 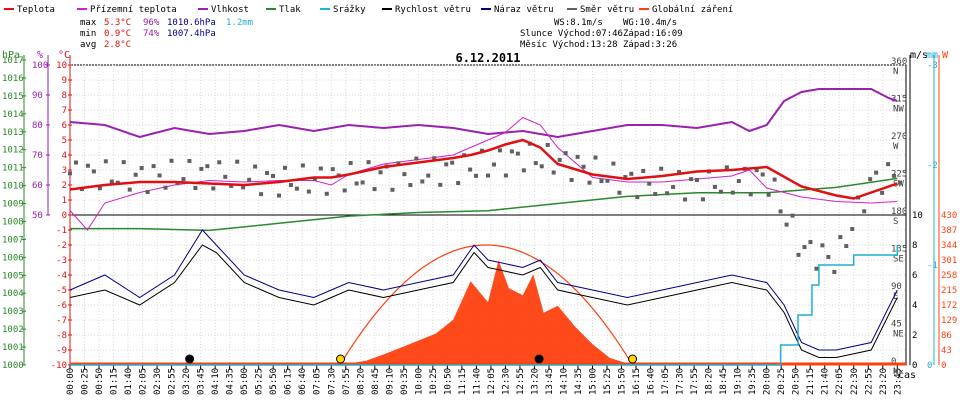 What do you see at coordinates (695, 381) in the screenshot?
I see `x-tick-label: 17:55` at bounding box center [695, 381].